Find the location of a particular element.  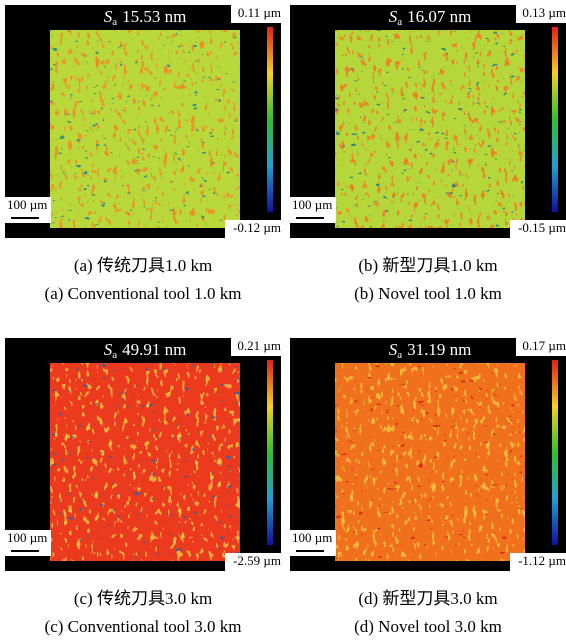

min-label: -0.12 µm is located at coordinates (257, 227).